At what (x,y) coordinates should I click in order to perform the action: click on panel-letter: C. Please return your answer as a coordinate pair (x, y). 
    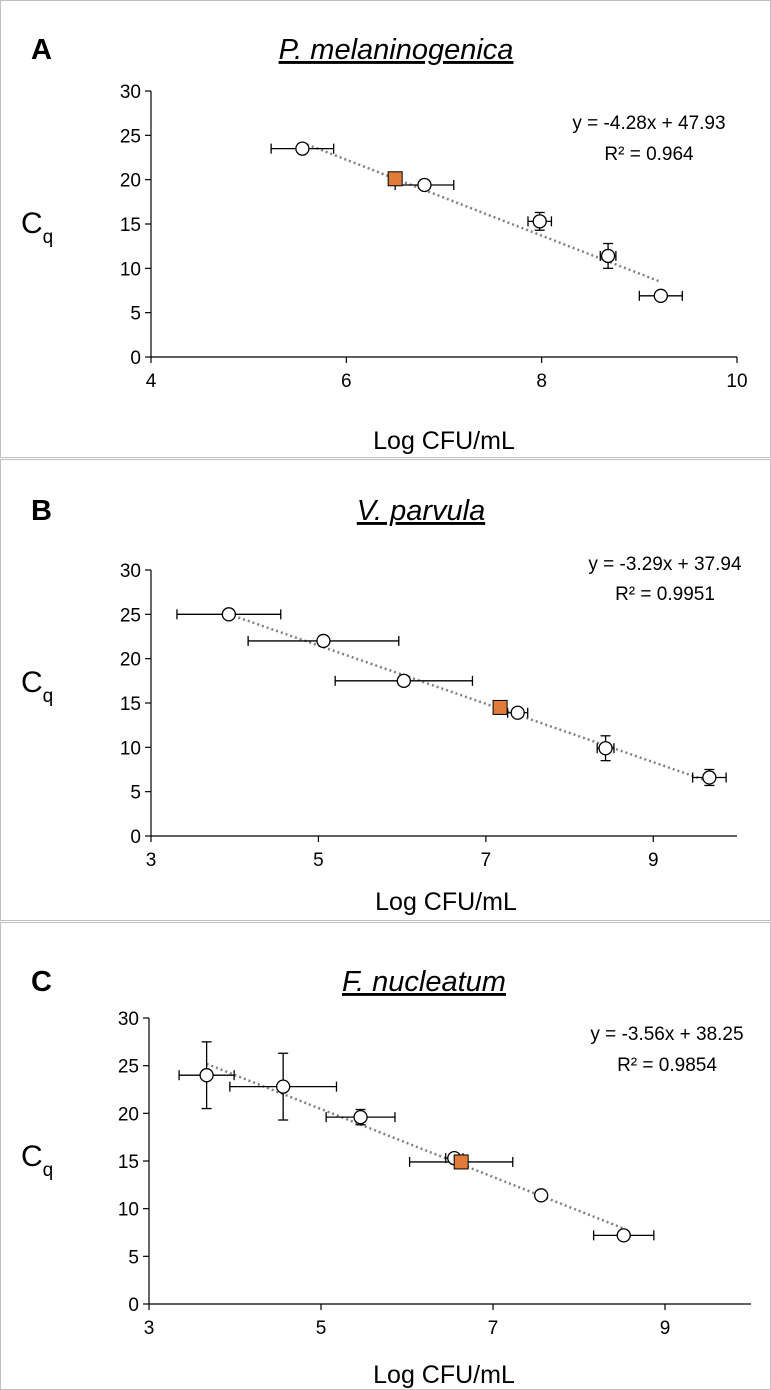
    Looking at the image, I should click on (41, 982).